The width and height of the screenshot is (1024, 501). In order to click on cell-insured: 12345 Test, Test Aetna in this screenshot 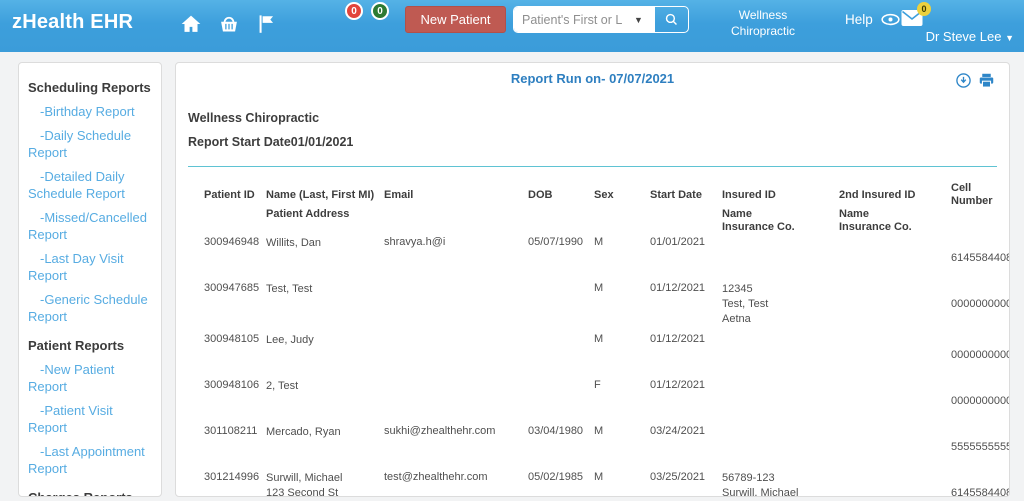, I will do `click(780, 304)`.